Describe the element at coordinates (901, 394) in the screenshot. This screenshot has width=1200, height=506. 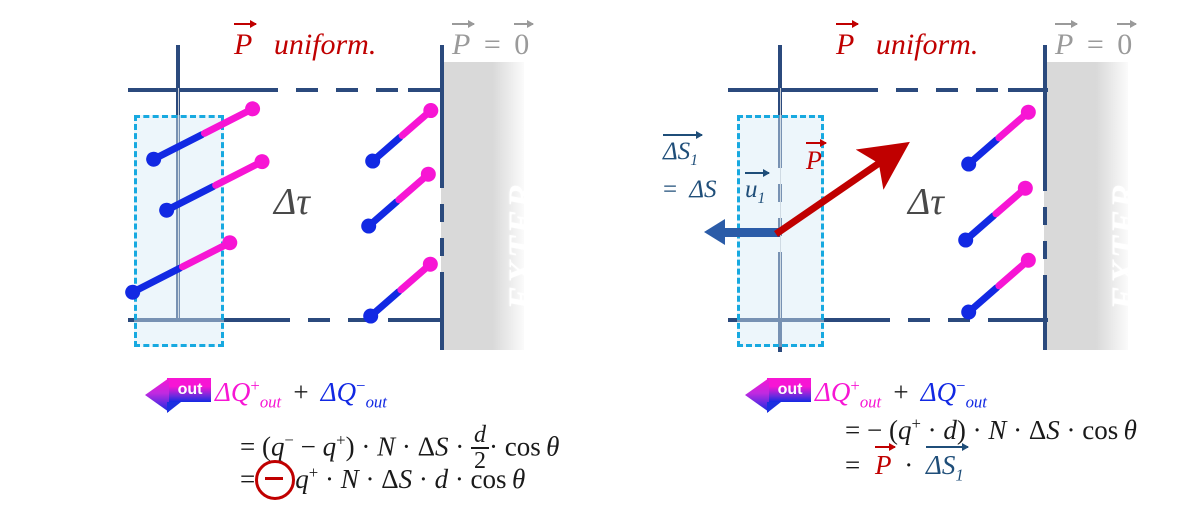
I see `equation-right-lhs: ΔQ+out + ΔQ−out` at that location.